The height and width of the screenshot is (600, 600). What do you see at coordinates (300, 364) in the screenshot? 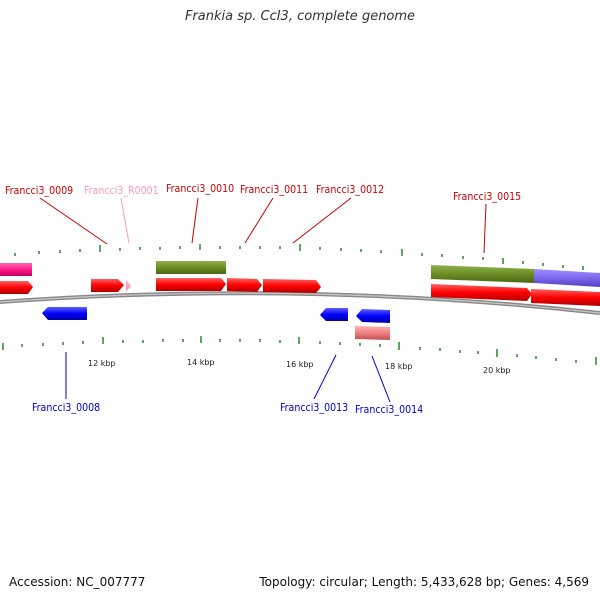
I see `scale-label-16kbp: 16 kbp` at bounding box center [300, 364].